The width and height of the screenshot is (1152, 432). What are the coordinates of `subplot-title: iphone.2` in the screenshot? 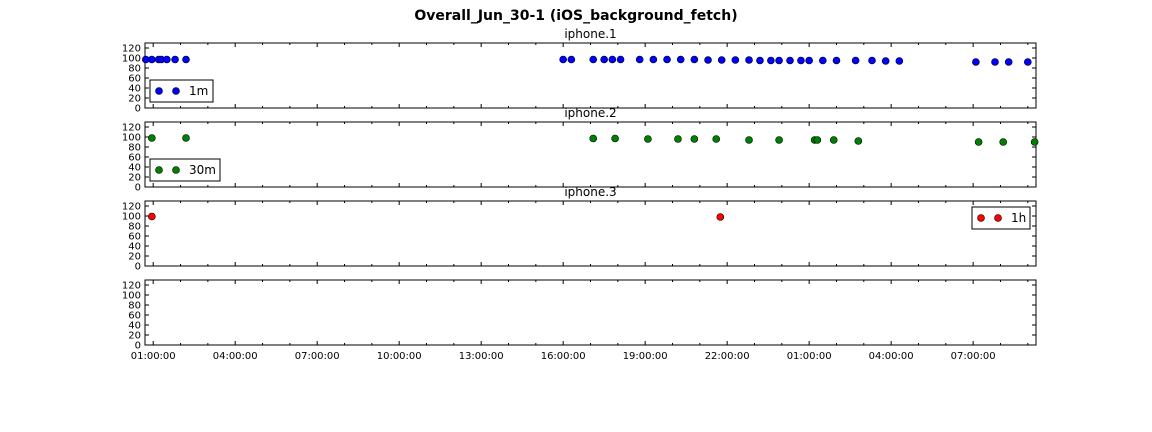 It's located at (590, 113).